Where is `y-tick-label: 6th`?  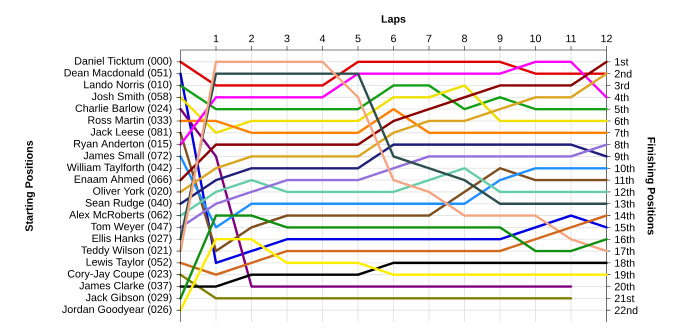
y-tick-label: 6th is located at coordinates (621, 121).